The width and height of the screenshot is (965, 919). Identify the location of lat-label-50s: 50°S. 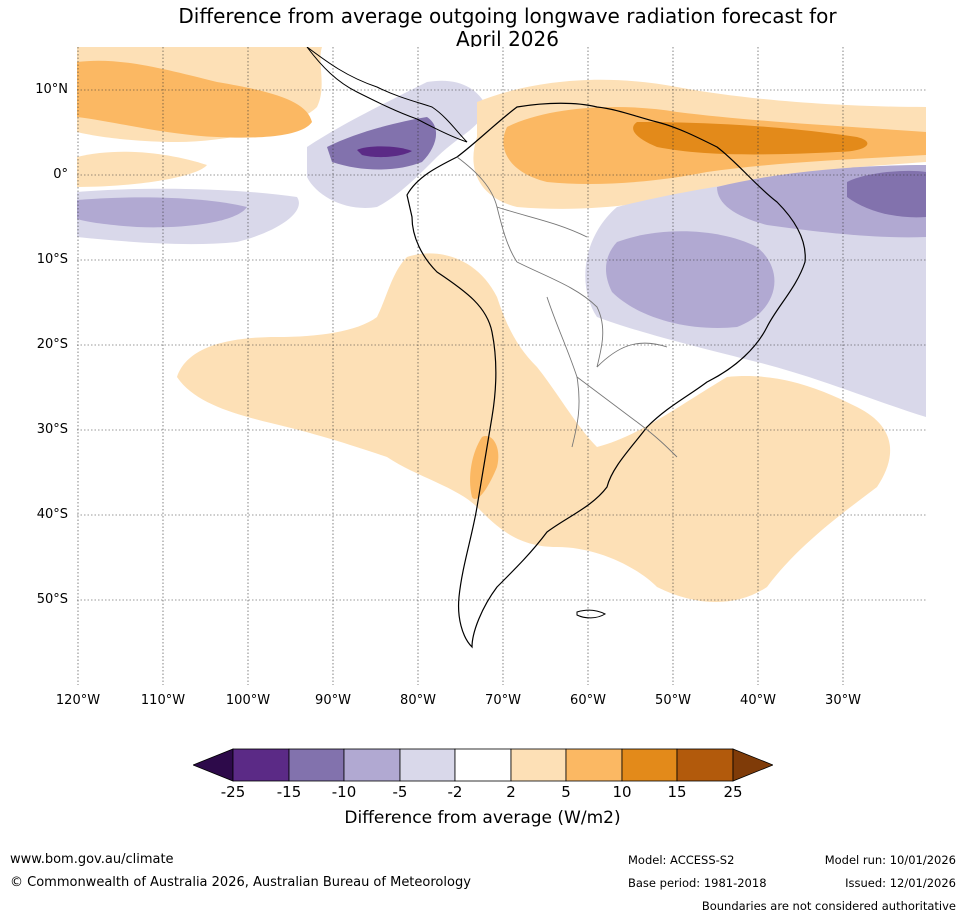
(52, 599).